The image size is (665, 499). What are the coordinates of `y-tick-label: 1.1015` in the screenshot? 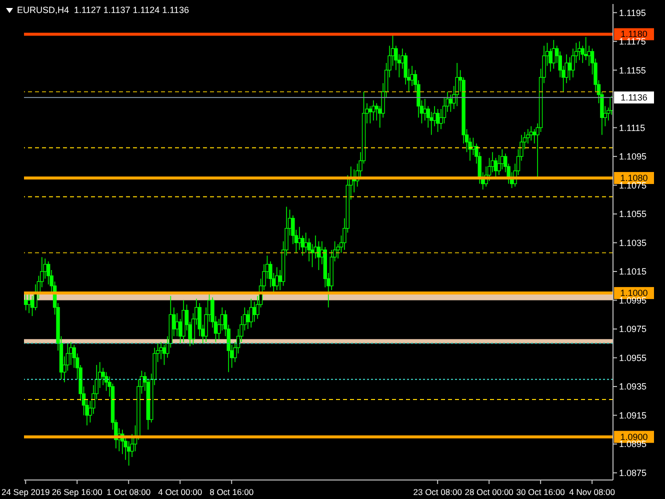 It's located at (633, 271).